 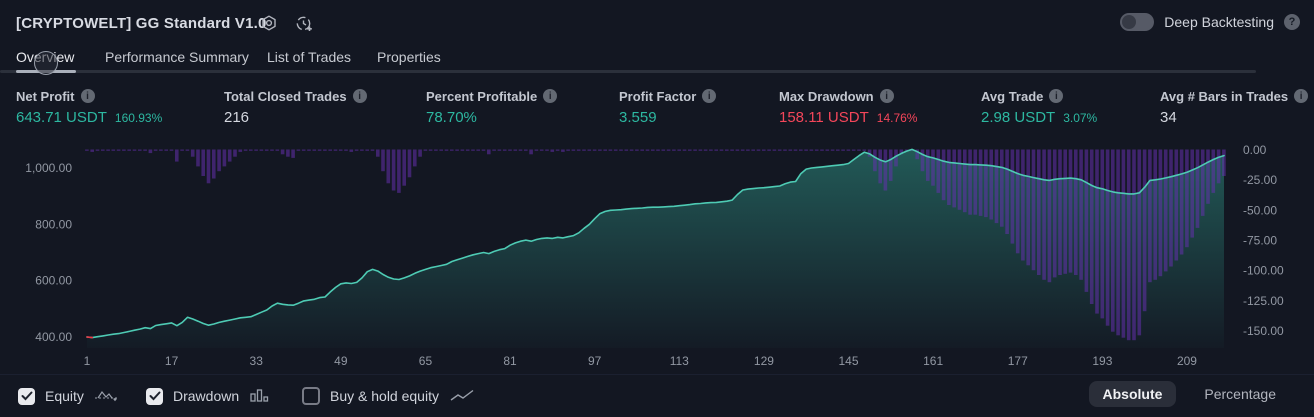 What do you see at coordinates (824, 117) in the screenshot?
I see `stat-value: 158.11 USDT` at bounding box center [824, 117].